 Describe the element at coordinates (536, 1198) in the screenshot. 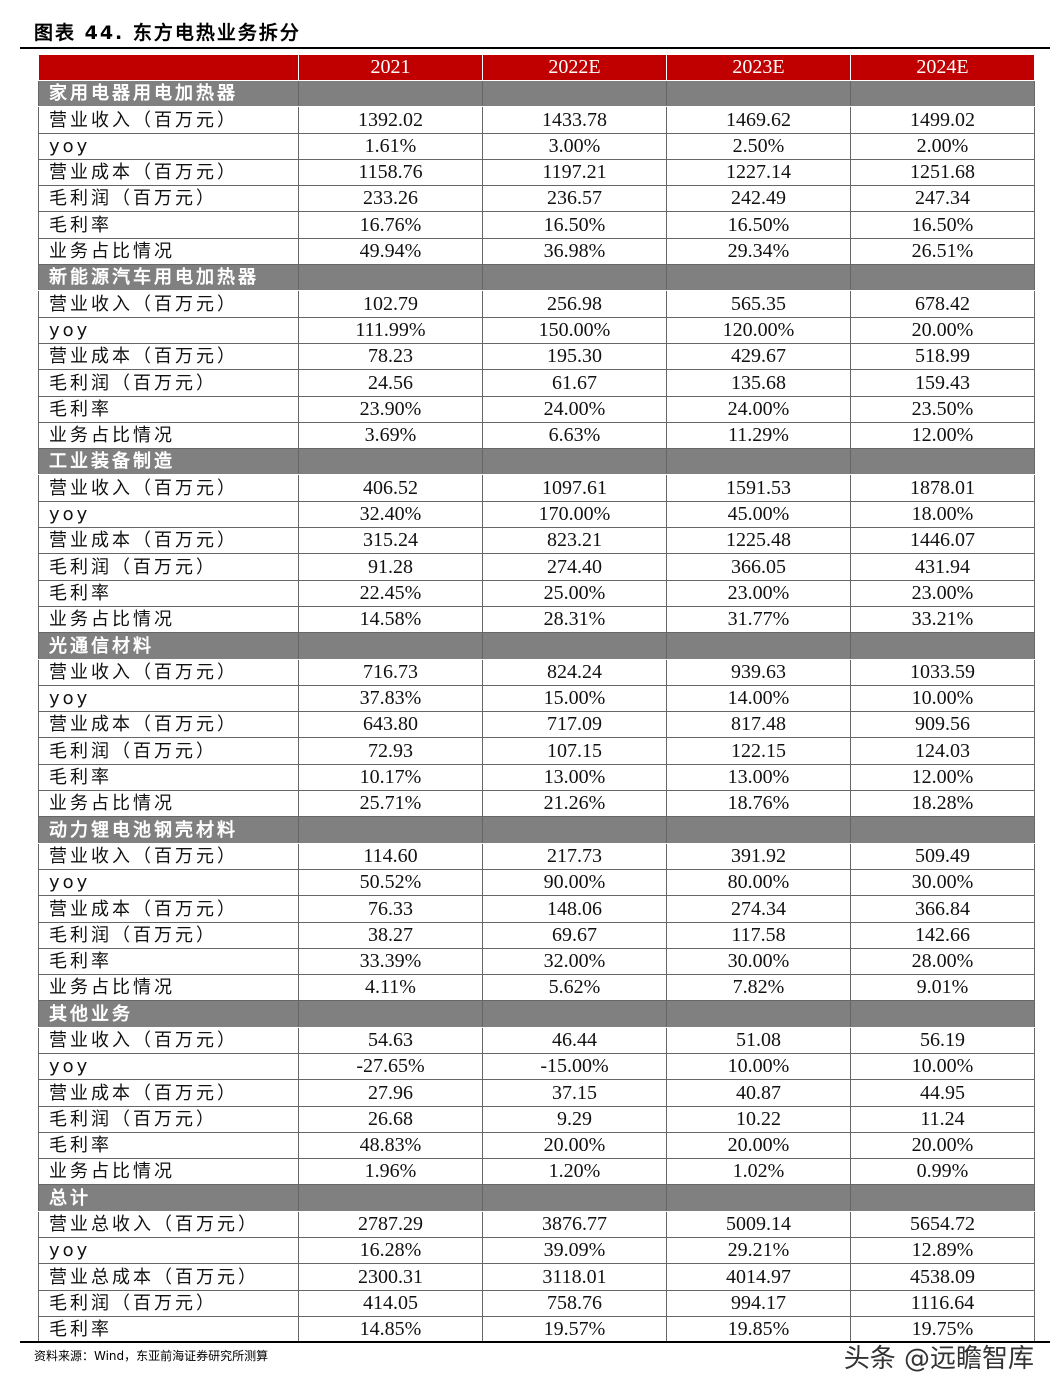

I see `section-row: 总计` at that location.